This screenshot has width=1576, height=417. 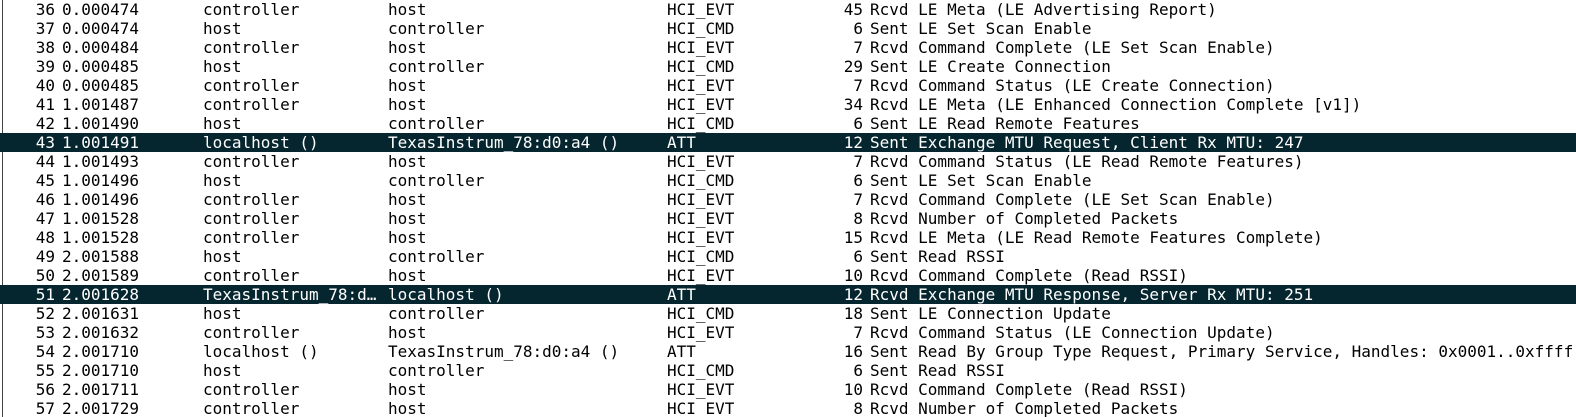 What do you see at coordinates (45, 66) in the screenshot?
I see `packet-number-cell: 39` at bounding box center [45, 66].